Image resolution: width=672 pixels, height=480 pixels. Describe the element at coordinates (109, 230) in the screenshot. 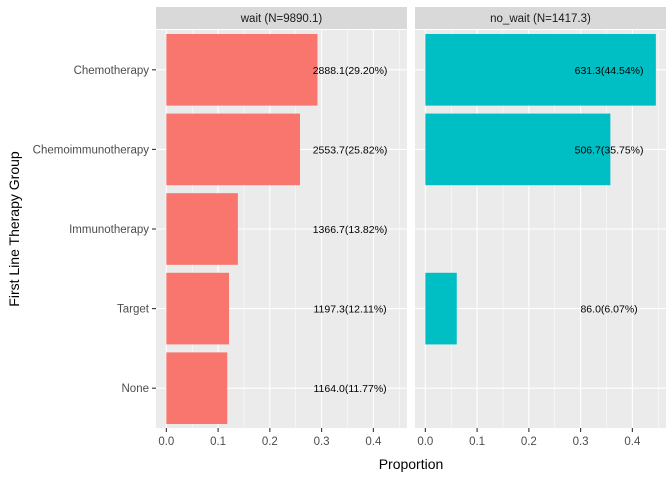

I see `y-tick-label: Immunotherapy` at that location.